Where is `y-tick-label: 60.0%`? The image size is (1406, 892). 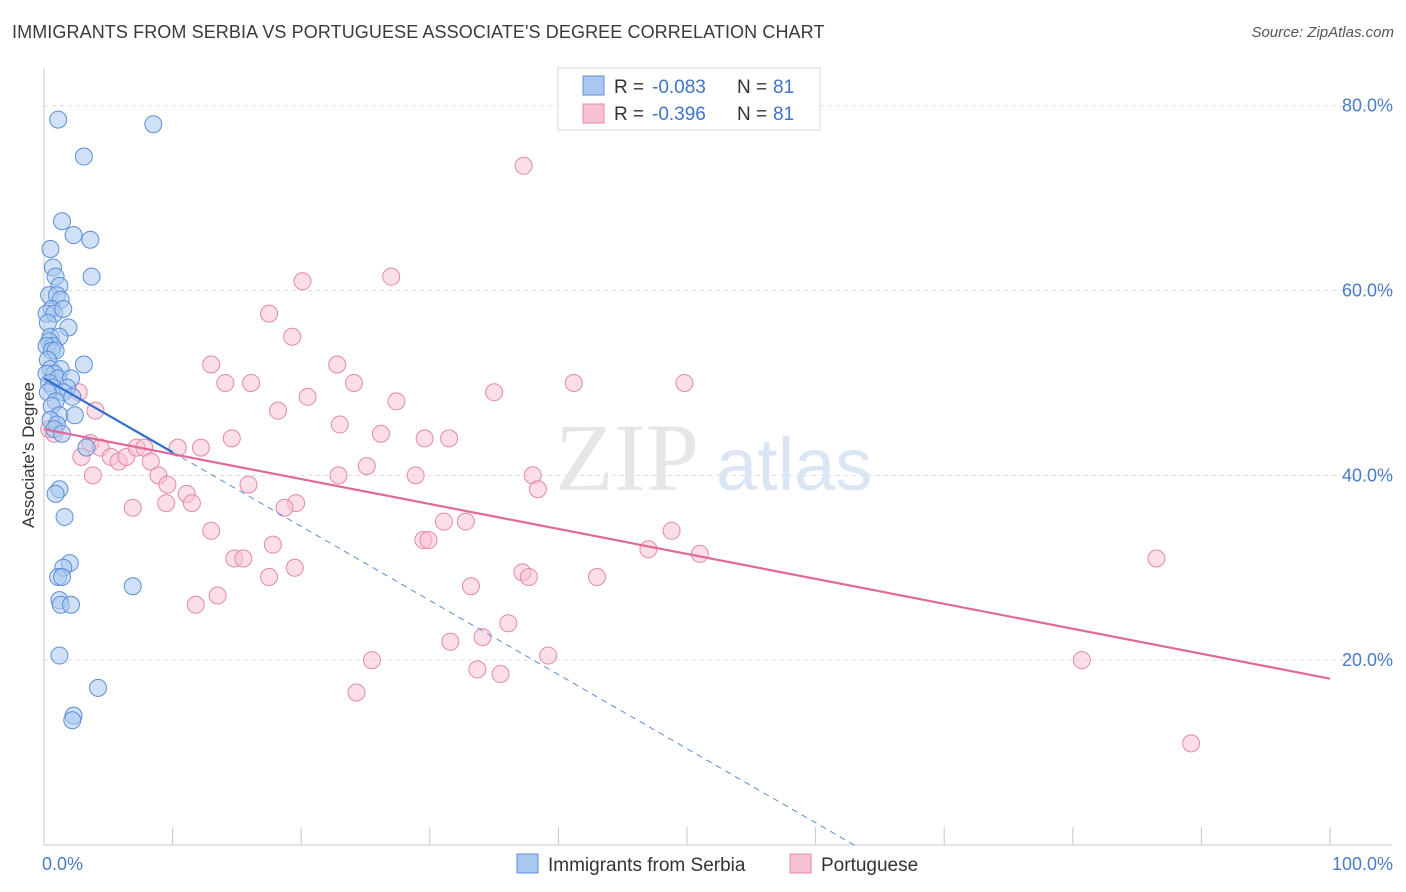
y-tick-label: 60.0% is located at coordinates (1367, 291).